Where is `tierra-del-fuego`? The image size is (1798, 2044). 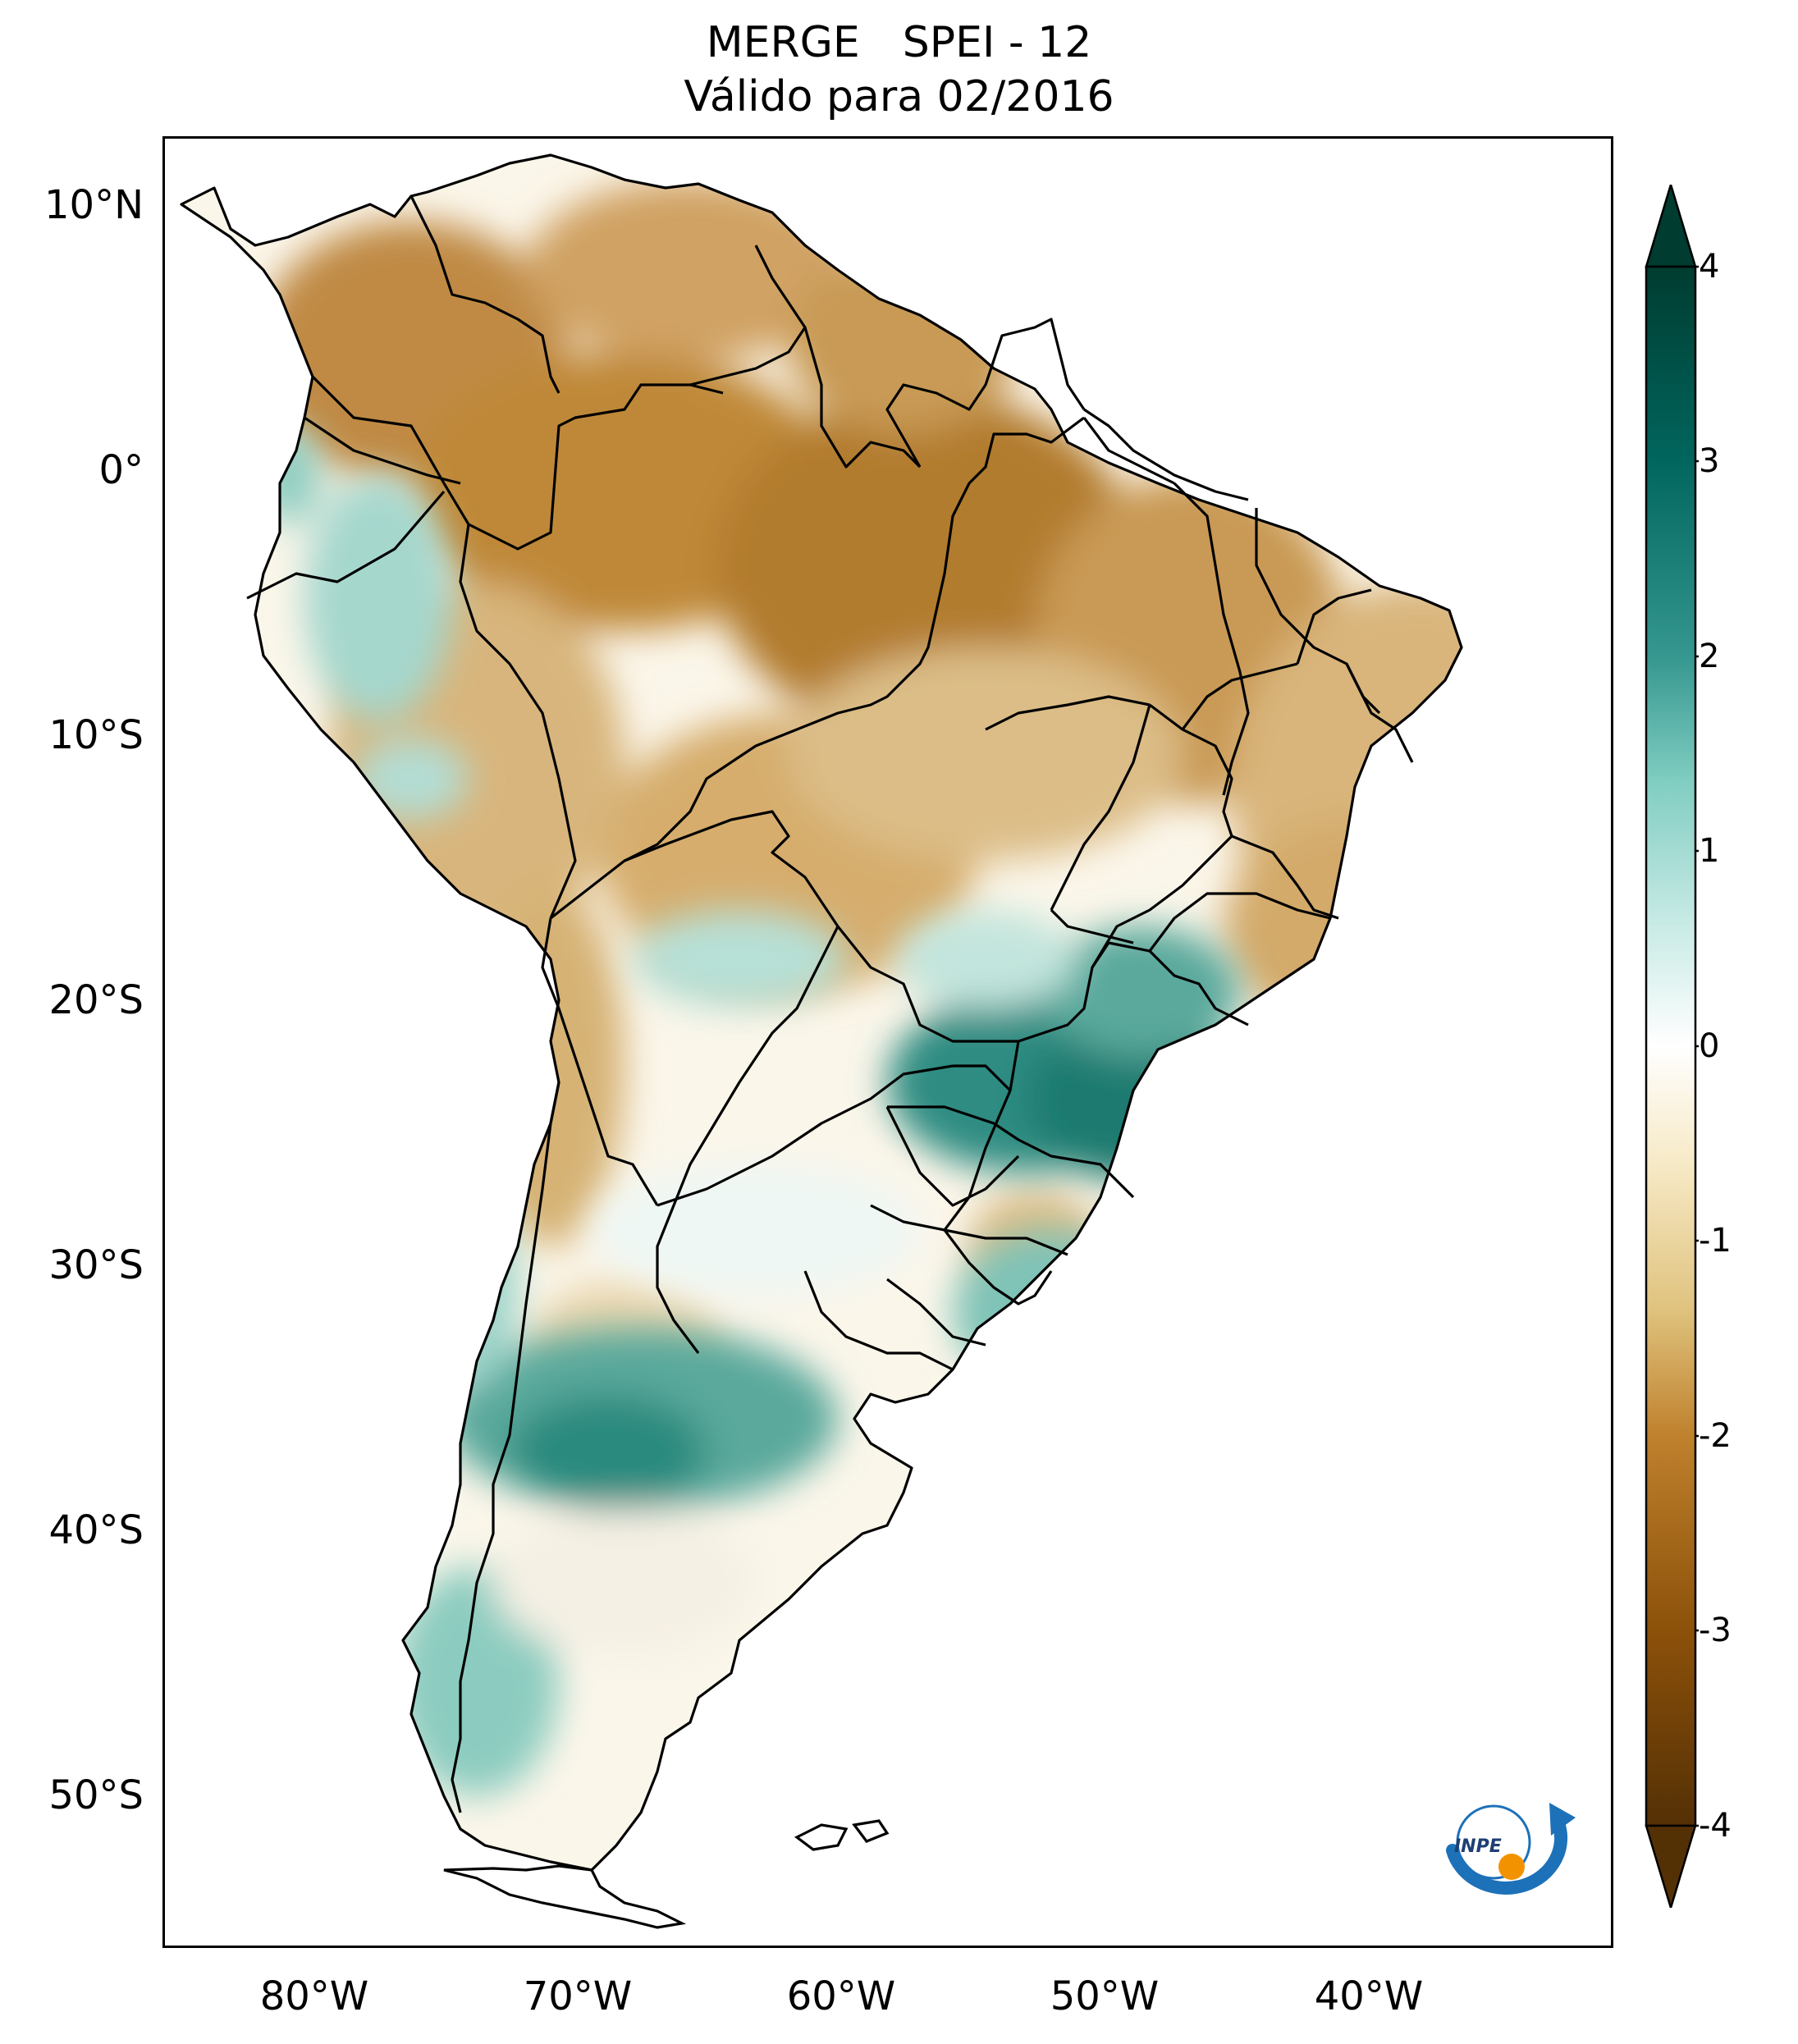 tierra-del-fuego is located at coordinates (565, 1896).